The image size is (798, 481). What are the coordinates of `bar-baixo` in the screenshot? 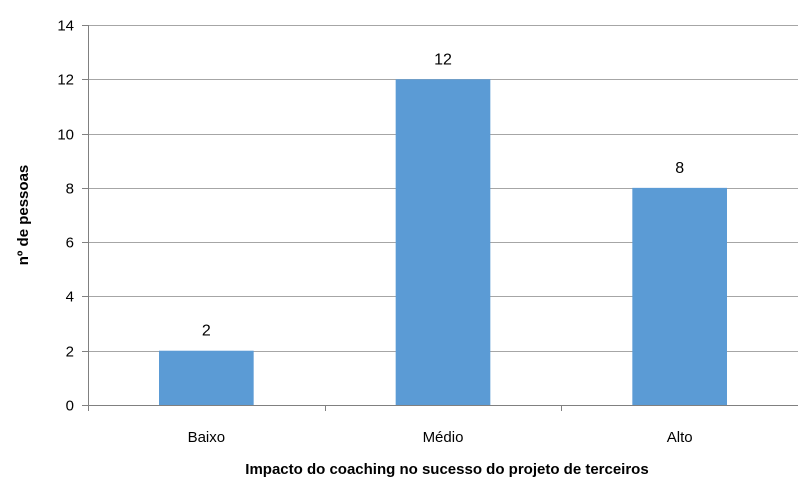 It's located at (206, 377).